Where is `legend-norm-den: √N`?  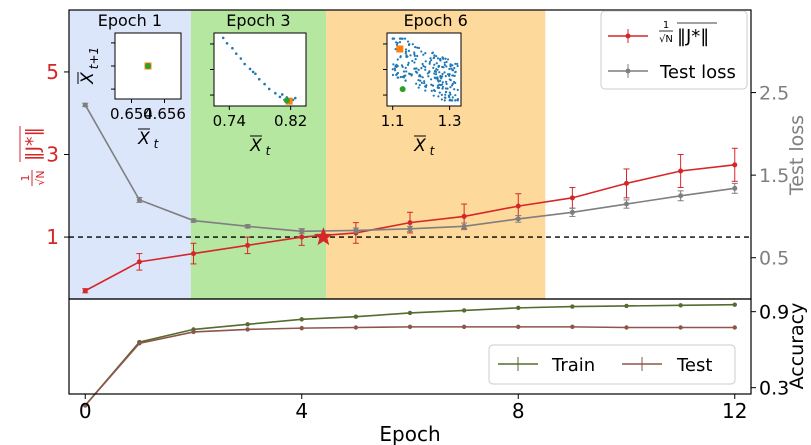 legend-norm-den: √N is located at coordinates (666, 39).